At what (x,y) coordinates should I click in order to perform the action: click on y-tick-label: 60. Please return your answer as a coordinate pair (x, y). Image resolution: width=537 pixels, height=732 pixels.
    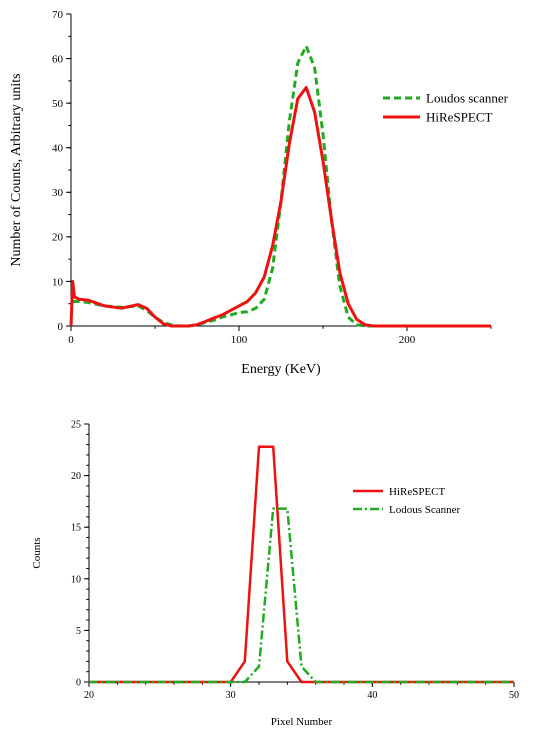
    Looking at the image, I should click on (58, 59).